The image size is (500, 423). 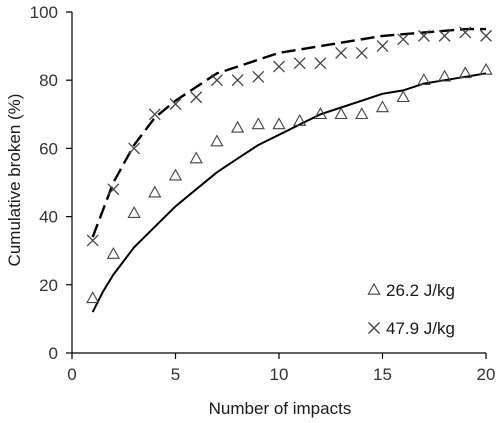 What do you see at coordinates (48, 285) in the screenshot?
I see `y-tick-label: 20` at bounding box center [48, 285].